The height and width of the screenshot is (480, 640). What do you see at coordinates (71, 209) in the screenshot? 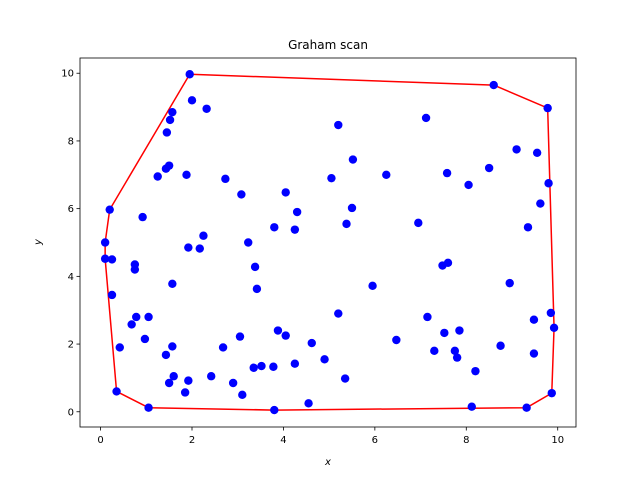
I see `y-tick-label: 6` at bounding box center [71, 209].